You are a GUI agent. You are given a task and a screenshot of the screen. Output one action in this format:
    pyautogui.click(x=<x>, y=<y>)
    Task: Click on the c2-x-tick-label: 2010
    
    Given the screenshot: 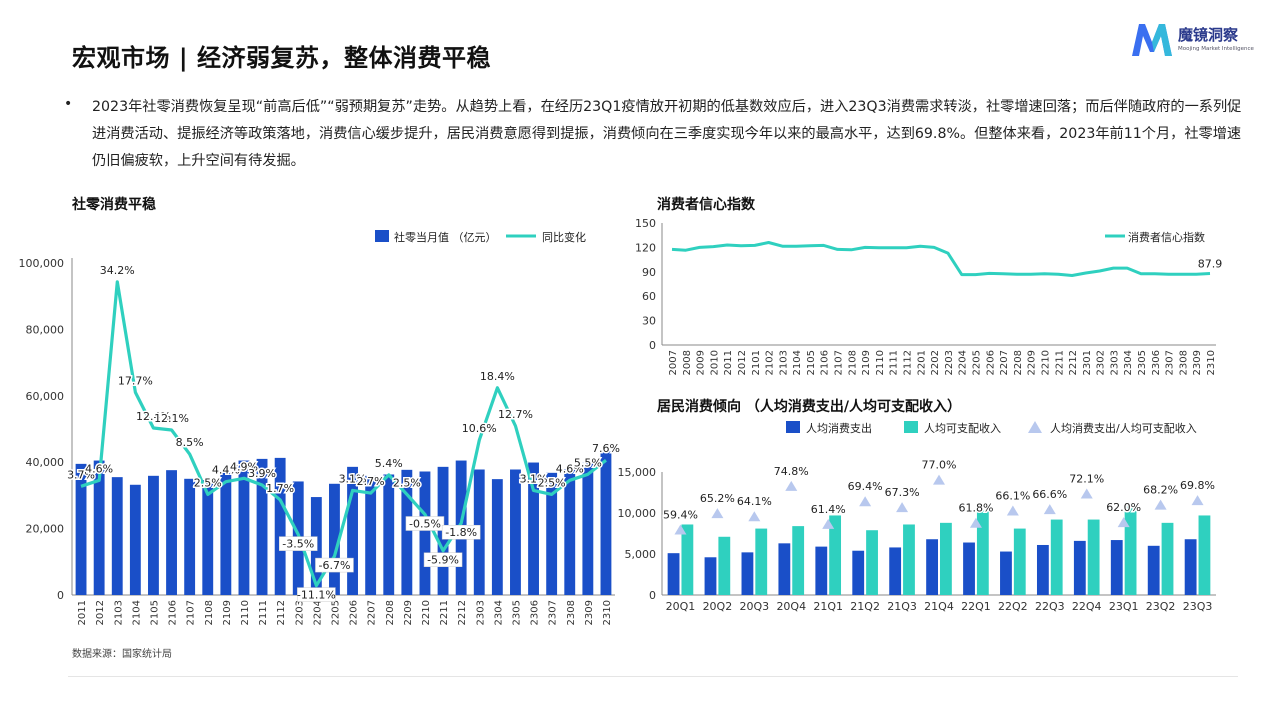 What is the action you would take?
    pyautogui.click(x=714, y=362)
    